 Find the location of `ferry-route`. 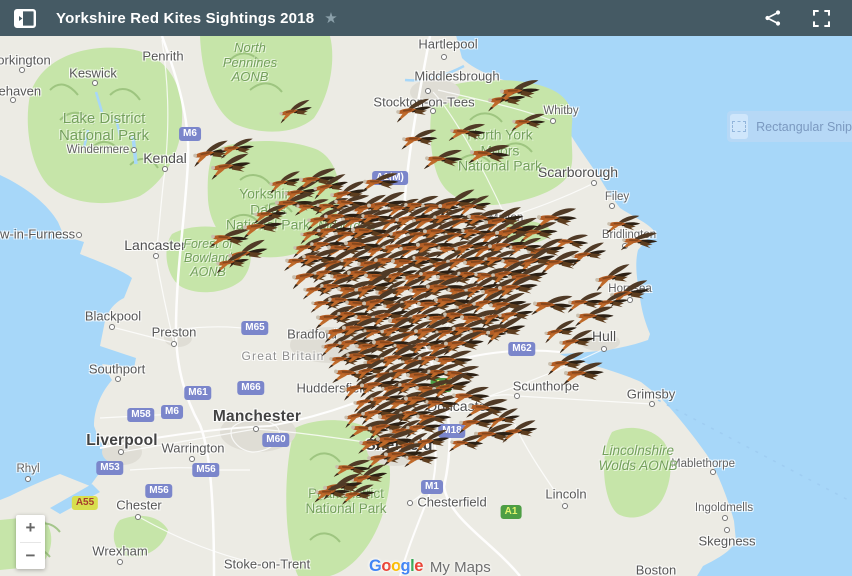

ferry-route is located at coordinates (754, 451).